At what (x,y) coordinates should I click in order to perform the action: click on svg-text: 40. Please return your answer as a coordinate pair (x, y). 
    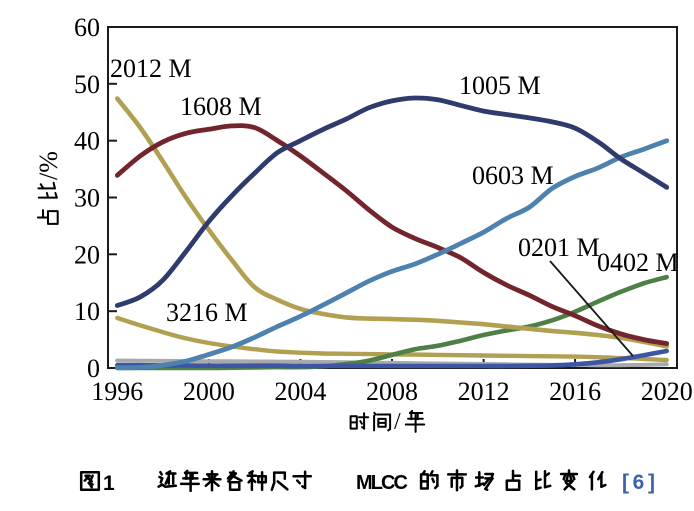
    Looking at the image, I should click on (87, 141).